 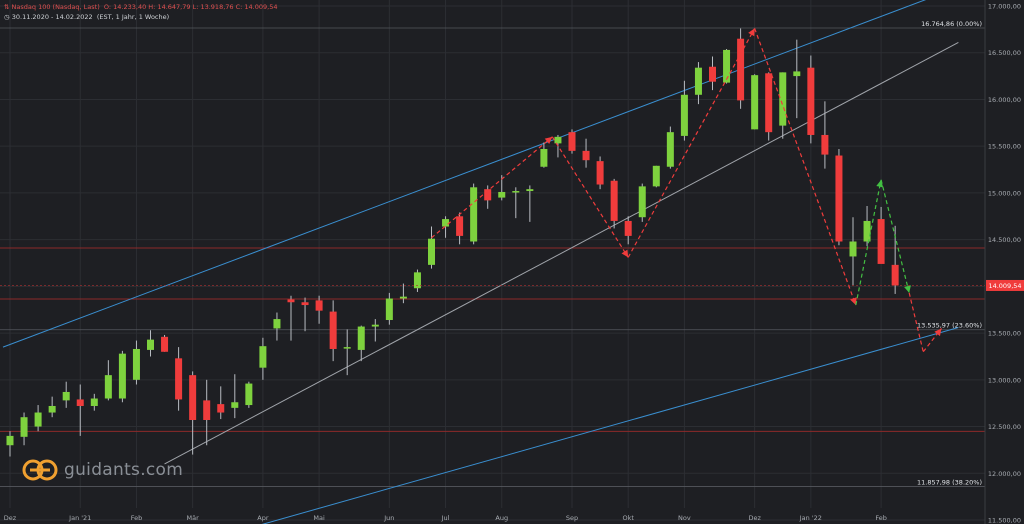 What do you see at coordinates (124, 470) in the screenshot?
I see `guidants-logo-text: guidants.com` at bounding box center [124, 470].